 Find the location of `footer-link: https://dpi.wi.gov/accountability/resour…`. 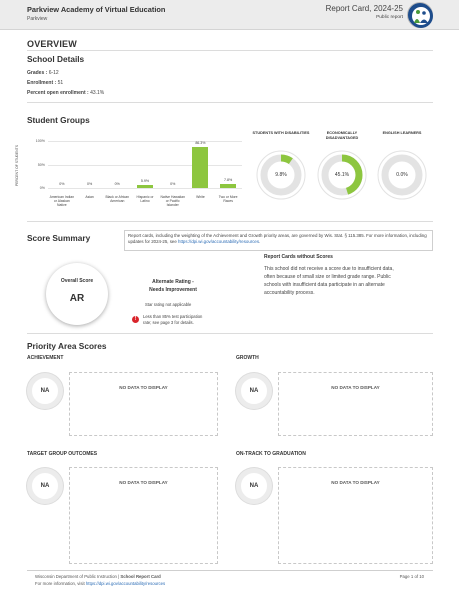

footer-link: https://dpi.wi.gov/accountability/resour… is located at coordinates (125, 583).